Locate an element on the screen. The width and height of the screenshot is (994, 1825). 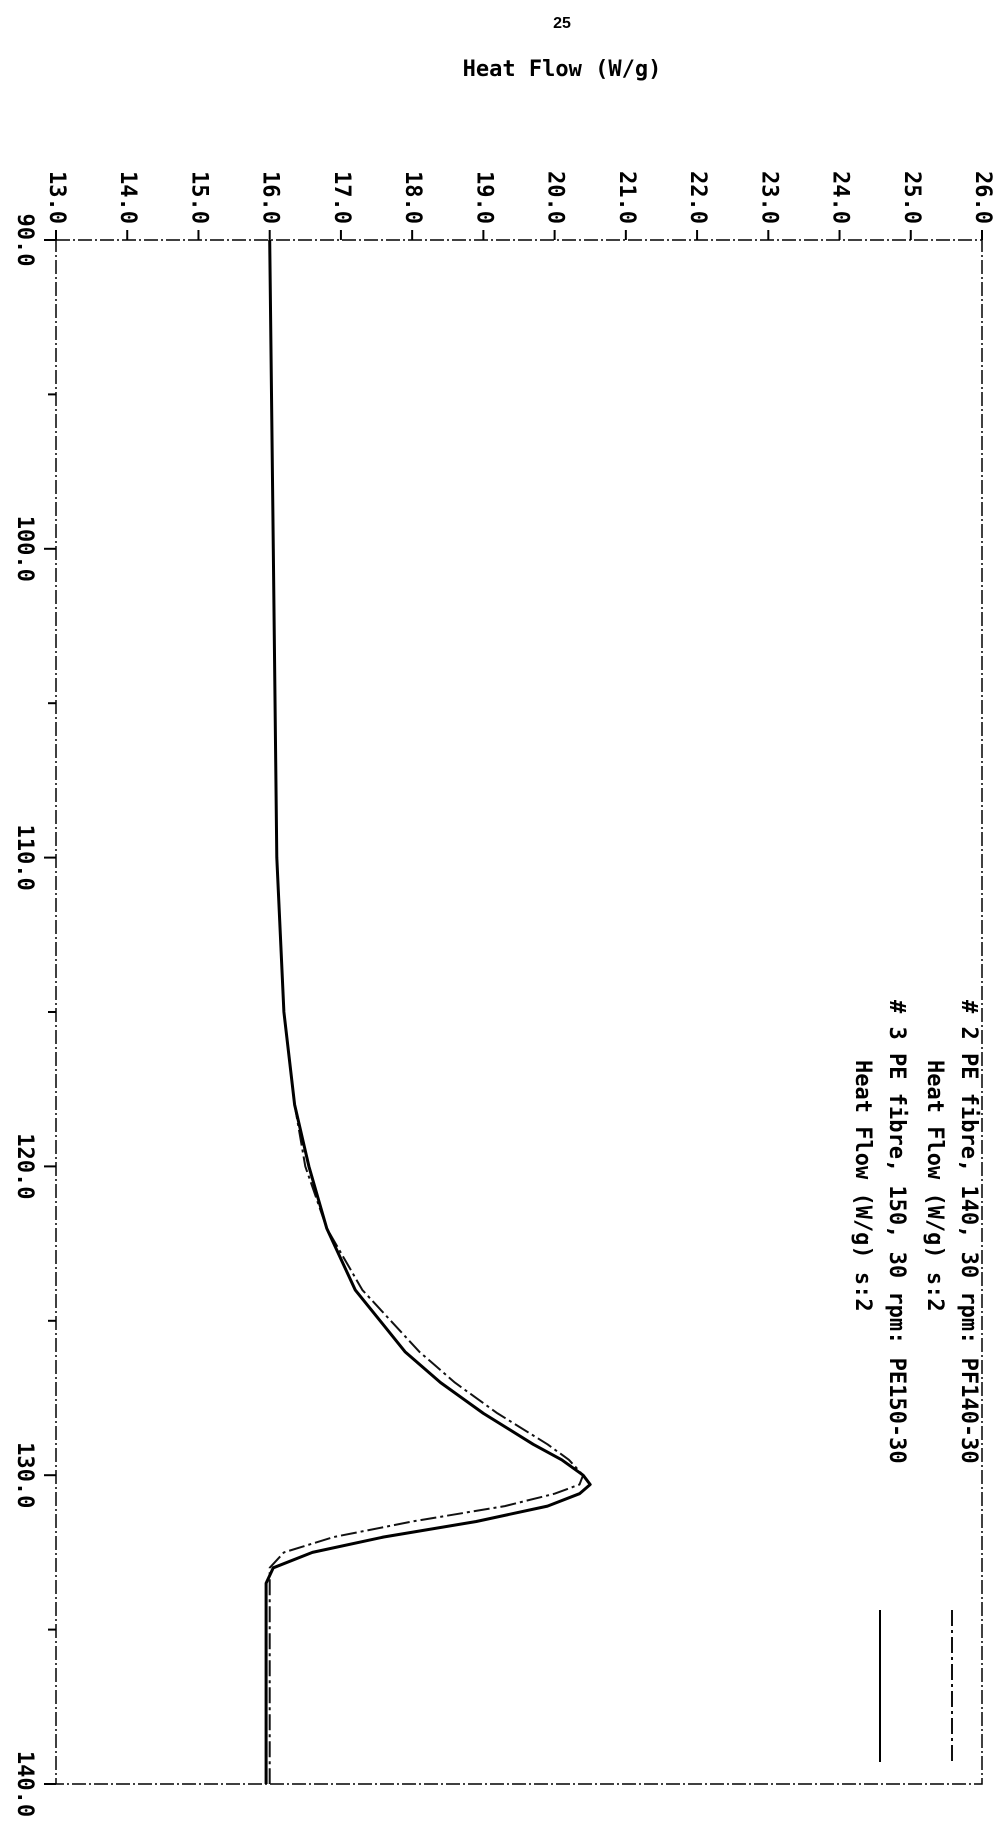
y-tick-label: 15.0 is located at coordinates (198, 197).